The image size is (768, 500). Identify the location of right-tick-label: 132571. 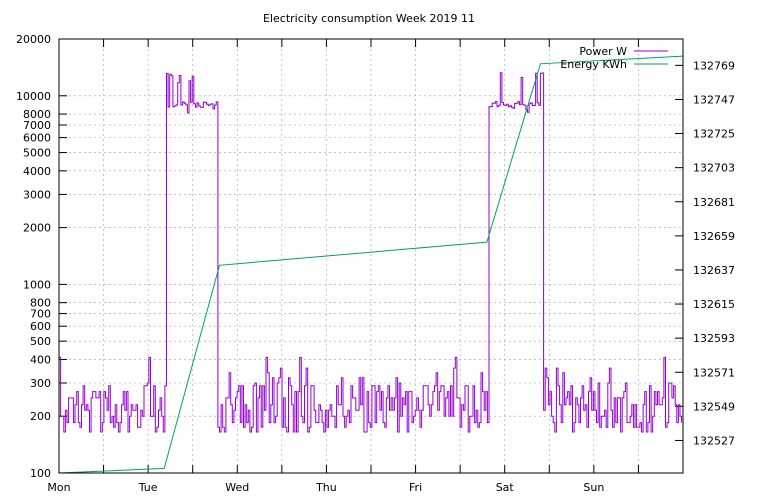
(714, 372).